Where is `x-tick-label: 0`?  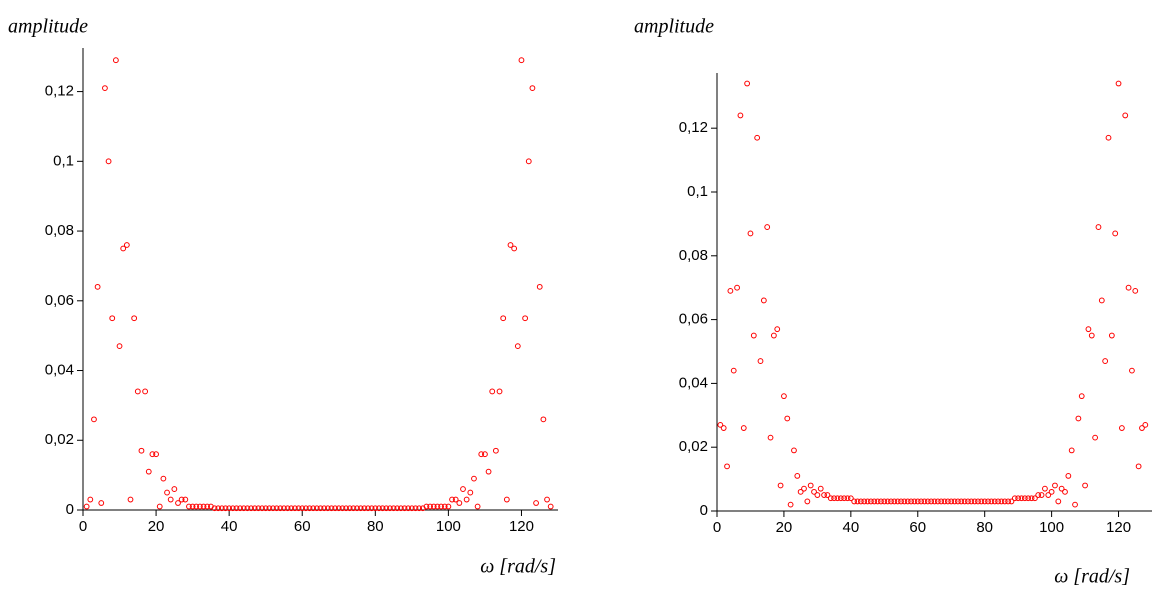
x-tick-label: 0 is located at coordinates (83, 526).